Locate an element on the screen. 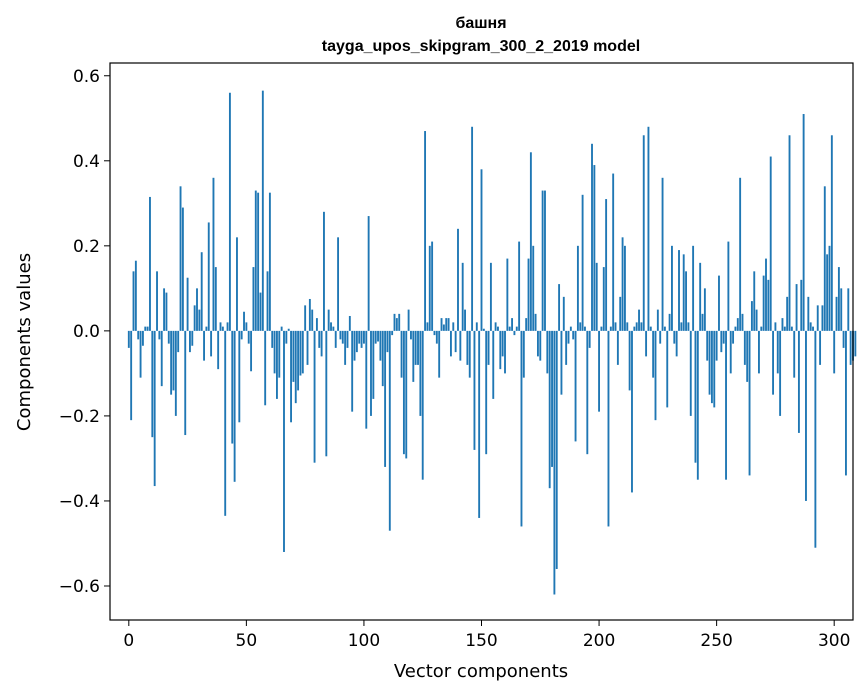 The height and width of the screenshot is (696, 867). y-axis-ticks: −0.6 −0.4 −0.2 0.0 0.2 0.4 0.6 is located at coordinates (84, 332).